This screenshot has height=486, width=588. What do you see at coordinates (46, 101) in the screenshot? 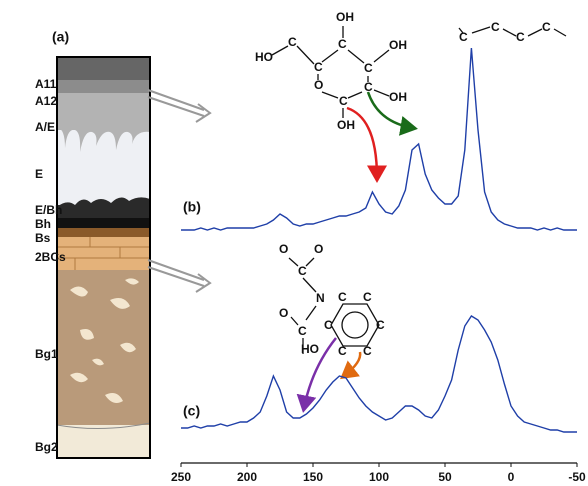
I see `horizon-label: A12` at bounding box center [46, 101].